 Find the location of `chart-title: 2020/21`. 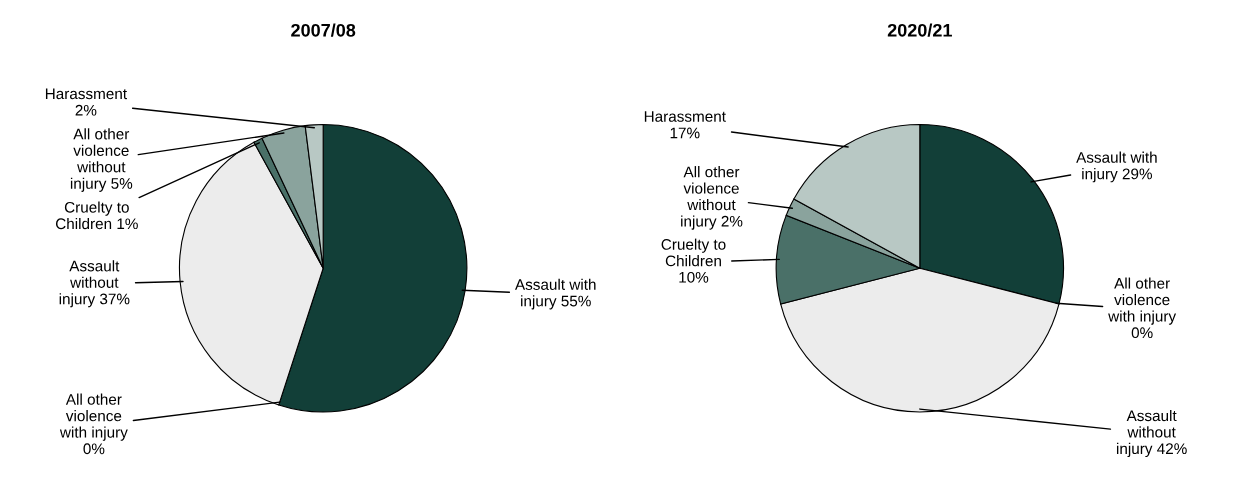

chart-title: 2020/21 is located at coordinates (919, 30).